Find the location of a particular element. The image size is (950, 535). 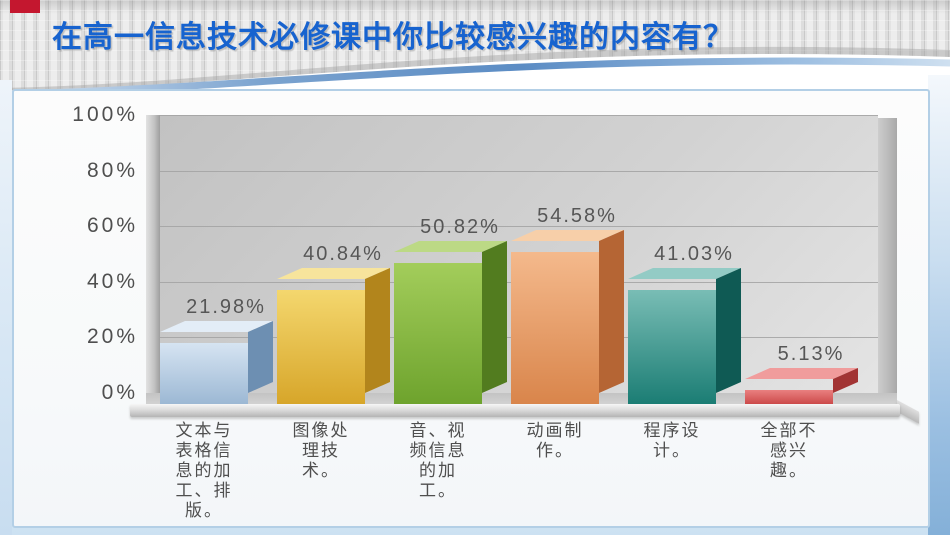

chart-right-wall is located at coordinates (887, 260).